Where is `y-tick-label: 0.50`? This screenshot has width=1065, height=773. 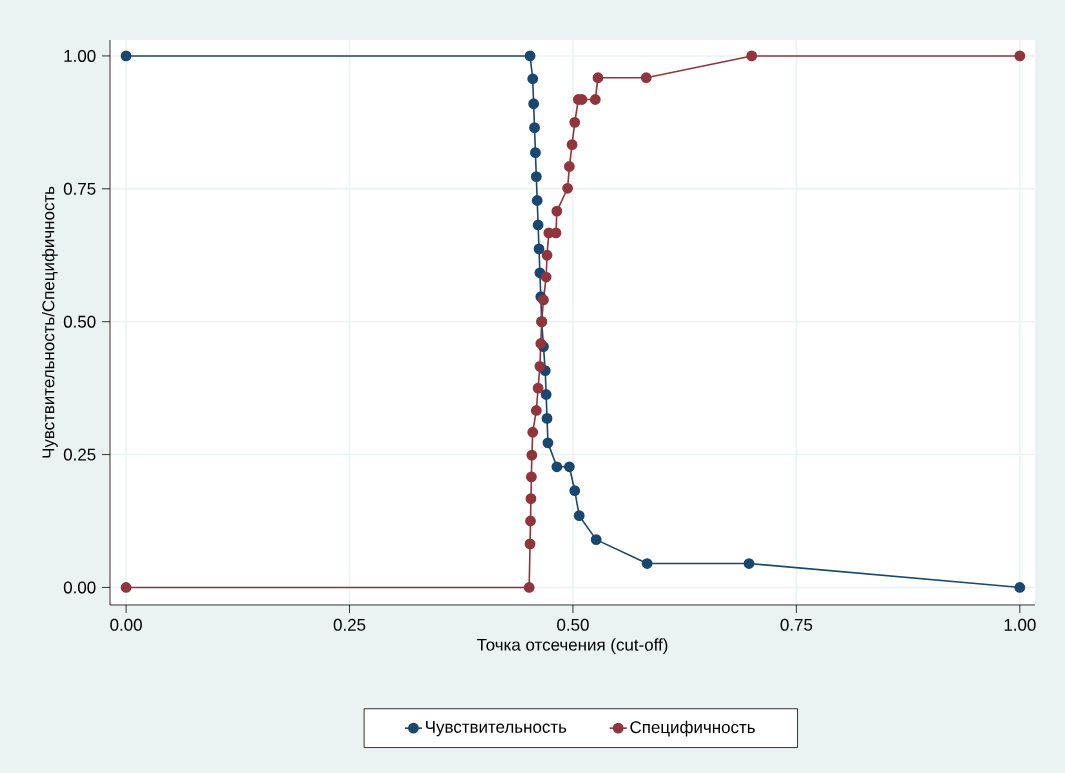 y-tick-label: 0.50 is located at coordinates (79, 321).